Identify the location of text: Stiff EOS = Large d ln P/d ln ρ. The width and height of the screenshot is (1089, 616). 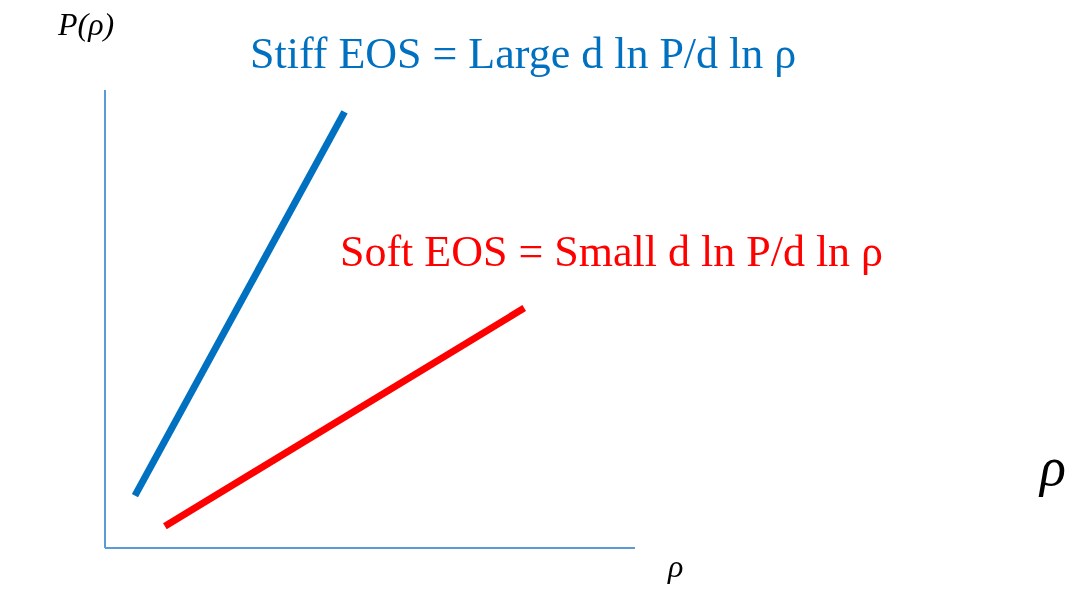
(523, 53).